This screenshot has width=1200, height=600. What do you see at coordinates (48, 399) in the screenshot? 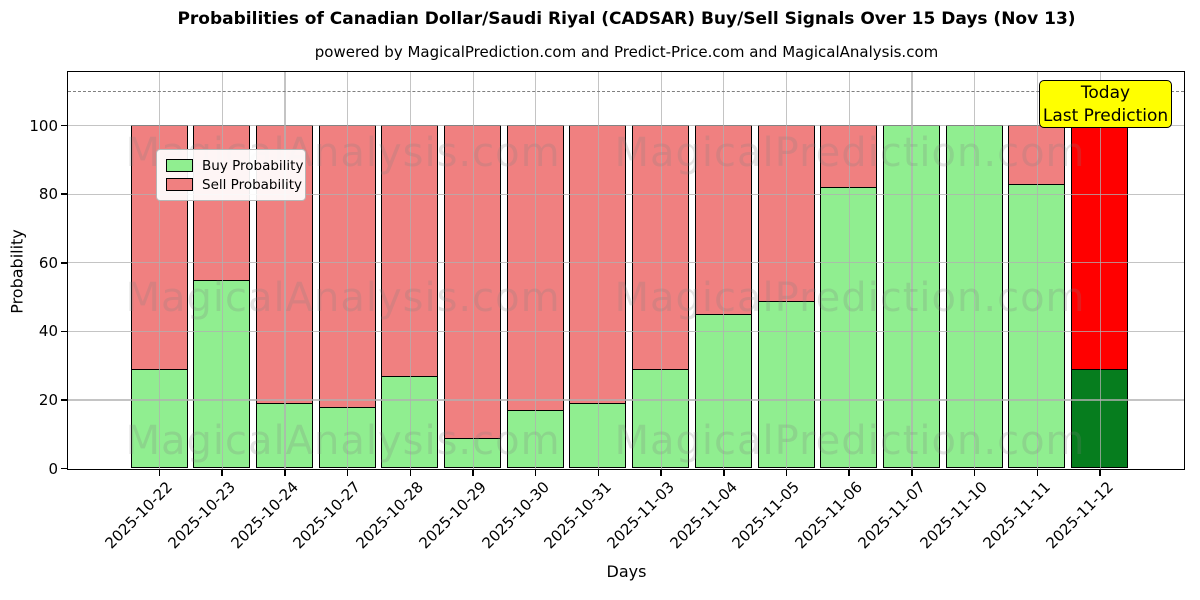
I see `y-tick-label: 20` at bounding box center [48, 399].